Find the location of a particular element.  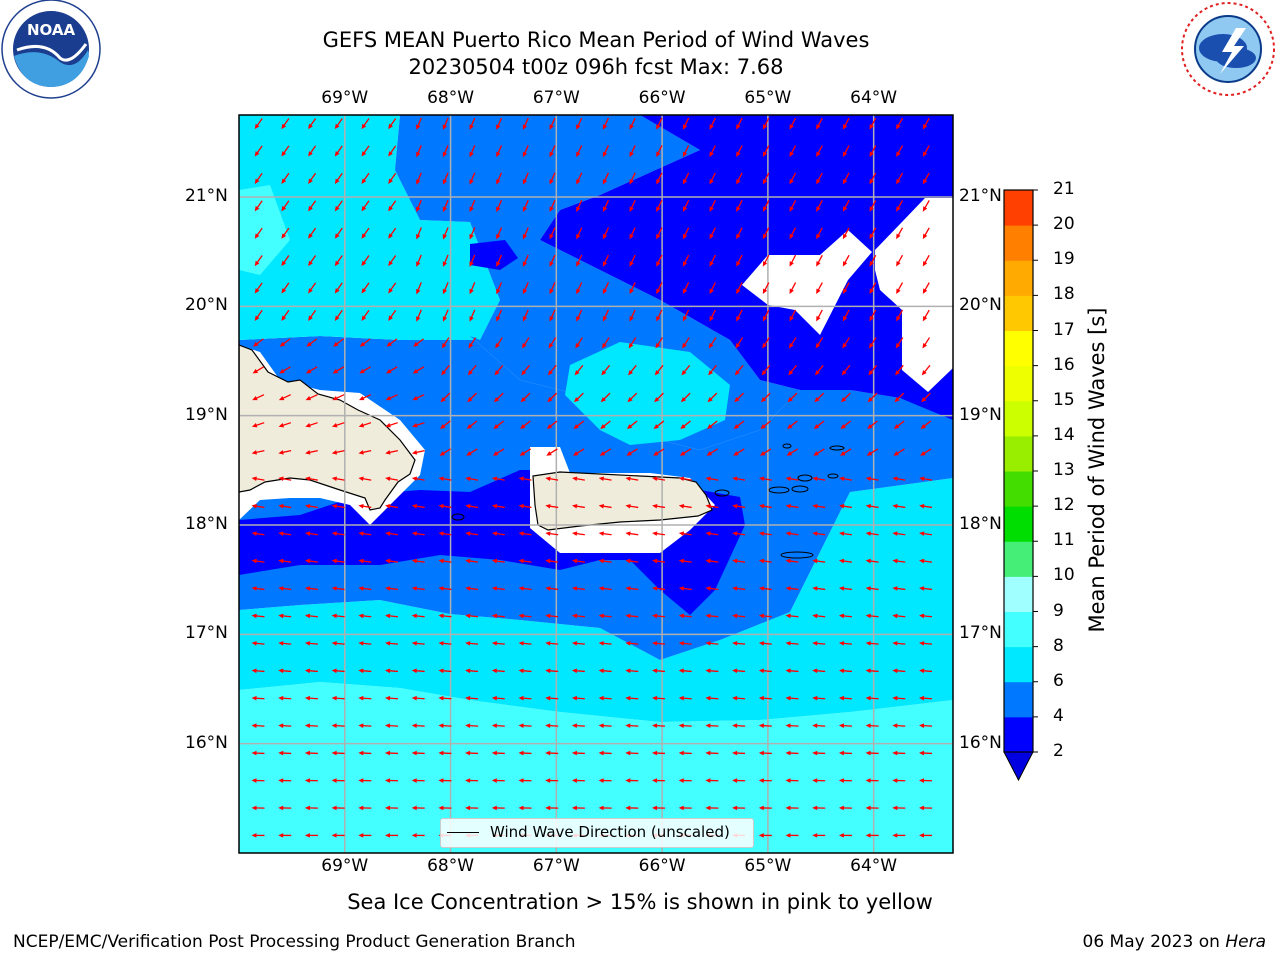

colorbar-tick-label: 2 is located at coordinates (1058, 751).